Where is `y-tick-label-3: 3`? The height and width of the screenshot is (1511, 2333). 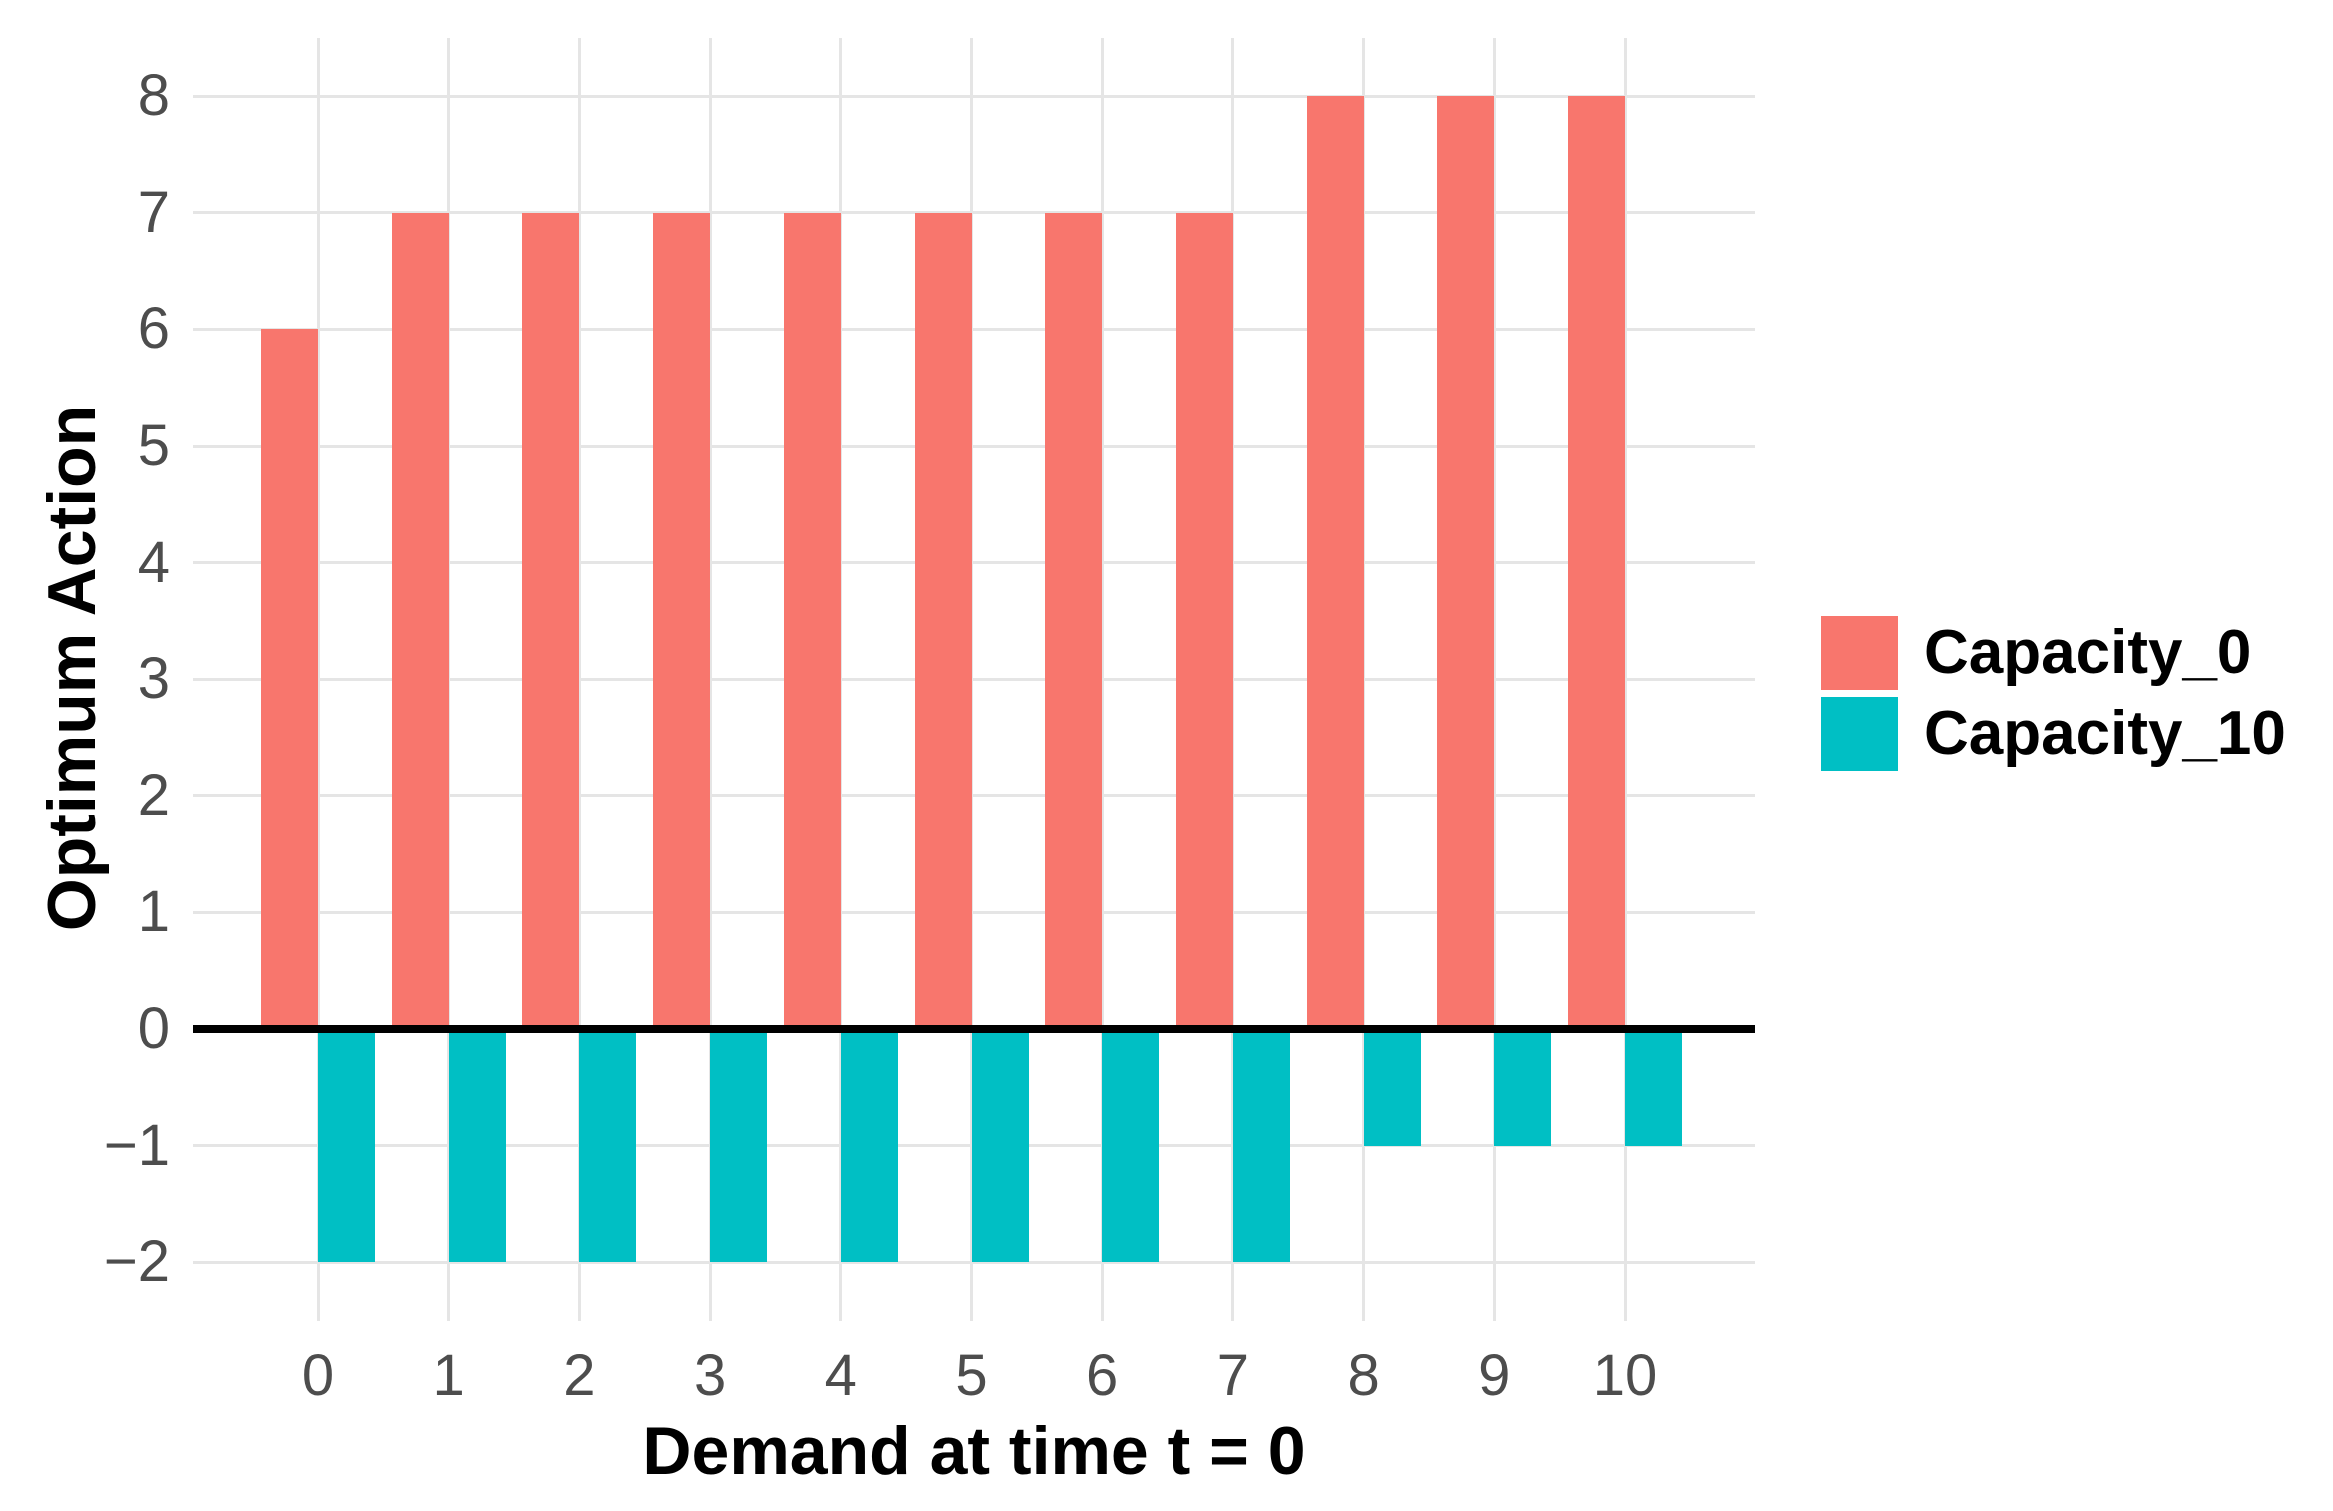
y-tick-label-3: 3 is located at coordinates (153, 679).